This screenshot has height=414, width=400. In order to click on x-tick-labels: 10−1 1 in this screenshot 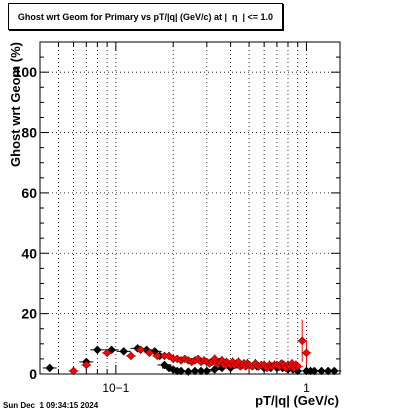, I will do `click(206, 388)`.